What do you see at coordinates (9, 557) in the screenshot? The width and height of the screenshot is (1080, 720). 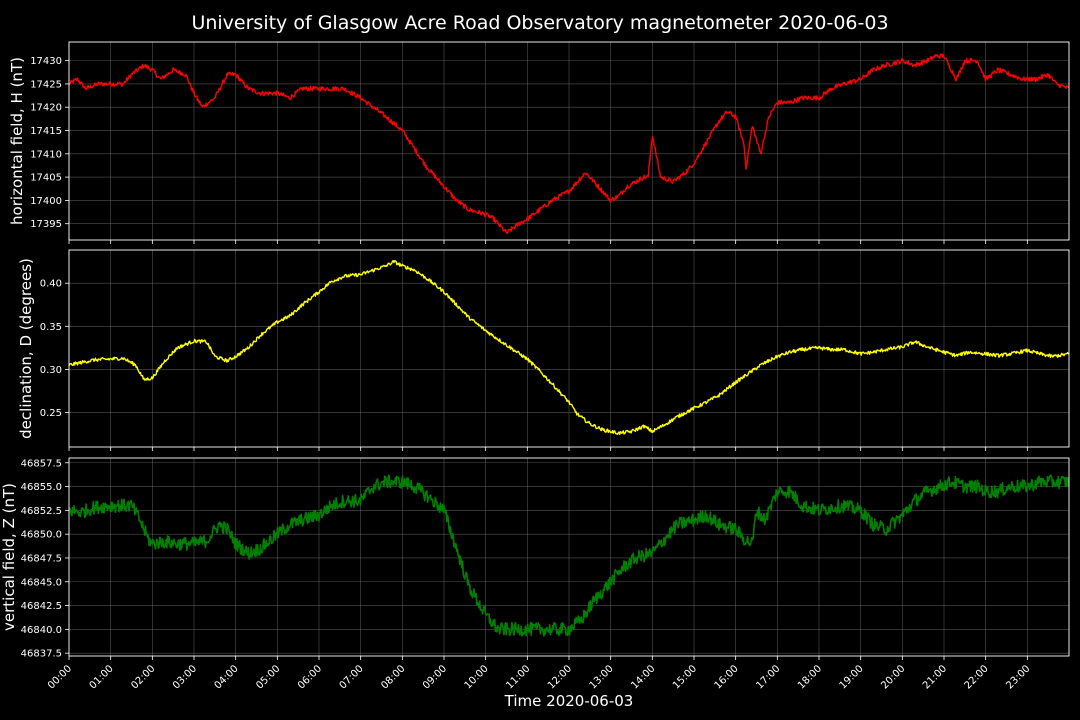 I see `y-axis-label: vertical field, Z (nT)` at bounding box center [9, 557].